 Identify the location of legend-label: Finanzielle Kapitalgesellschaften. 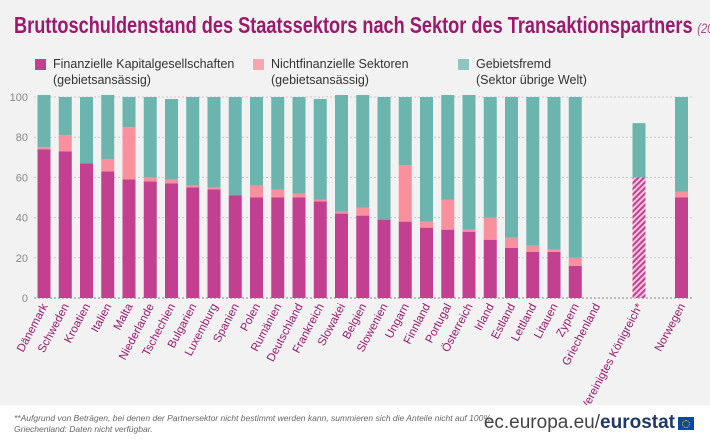
(144, 64).